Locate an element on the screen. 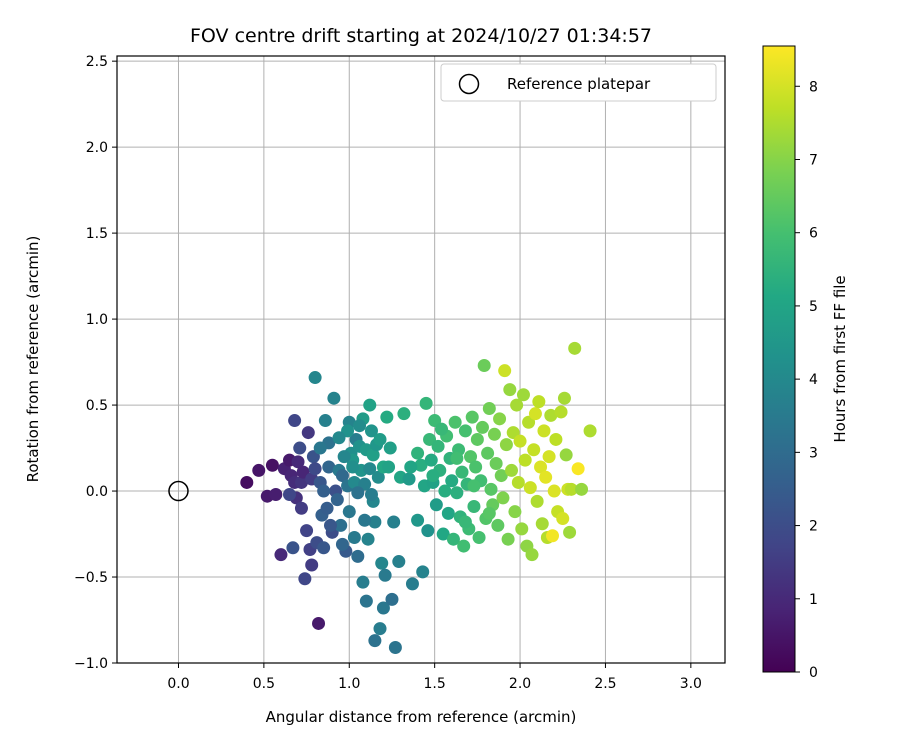 The width and height of the screenshot is (900, 750). x-tick-label: 0.5 is located at coordinates (264, 684).